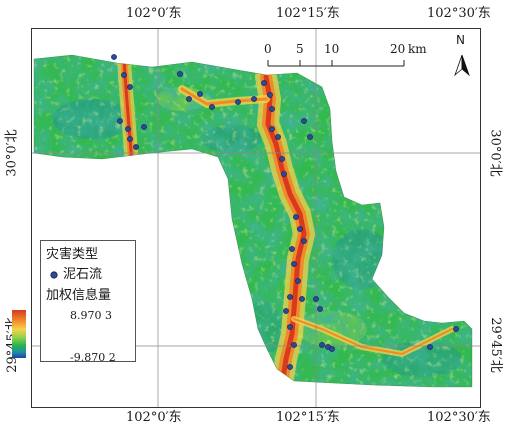  I want to click on debris-flow-marker-icon, so click(54, 275).